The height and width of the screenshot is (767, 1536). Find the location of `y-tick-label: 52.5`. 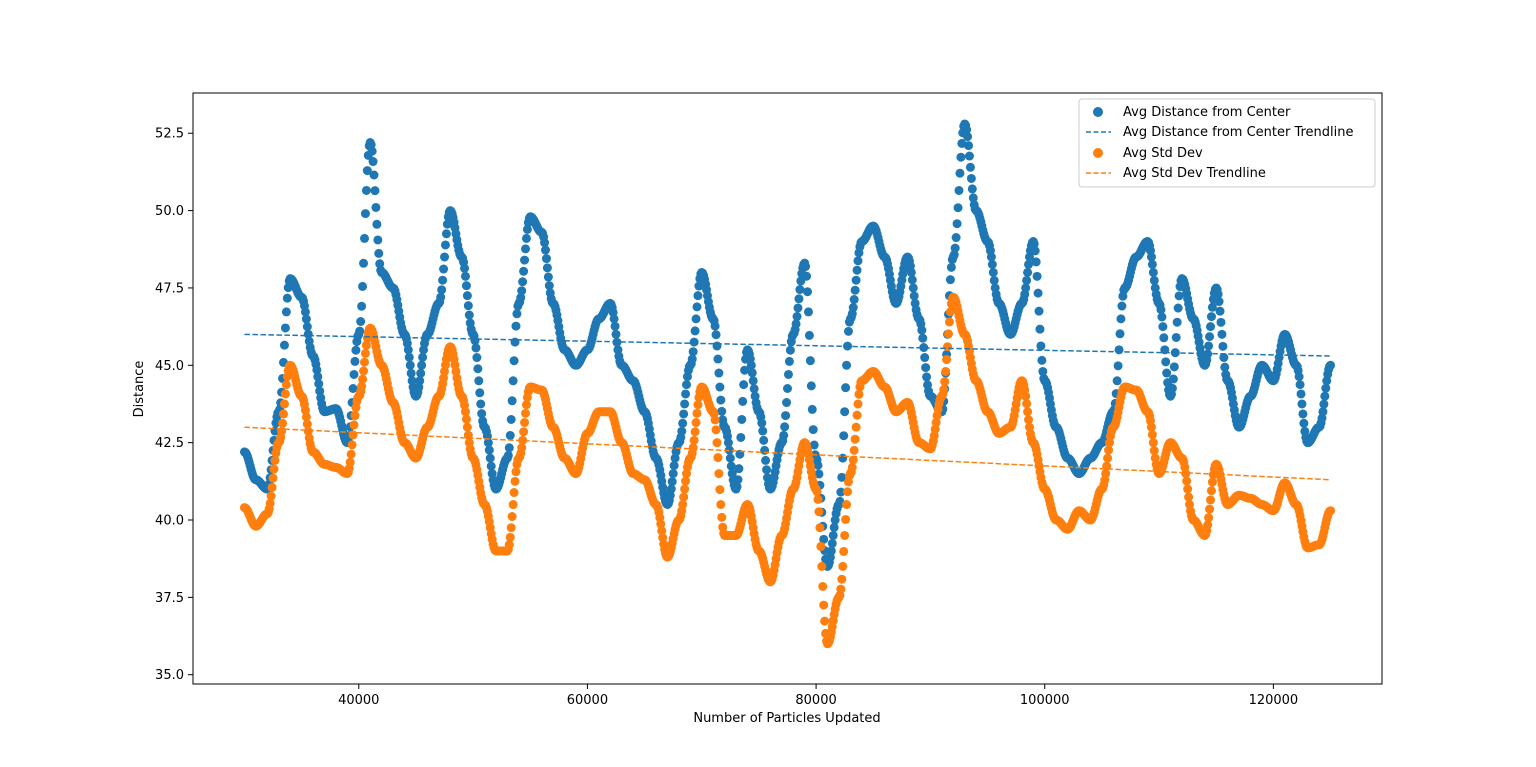

y-tick-label: 52.5 is located at coordinates (169, 134).